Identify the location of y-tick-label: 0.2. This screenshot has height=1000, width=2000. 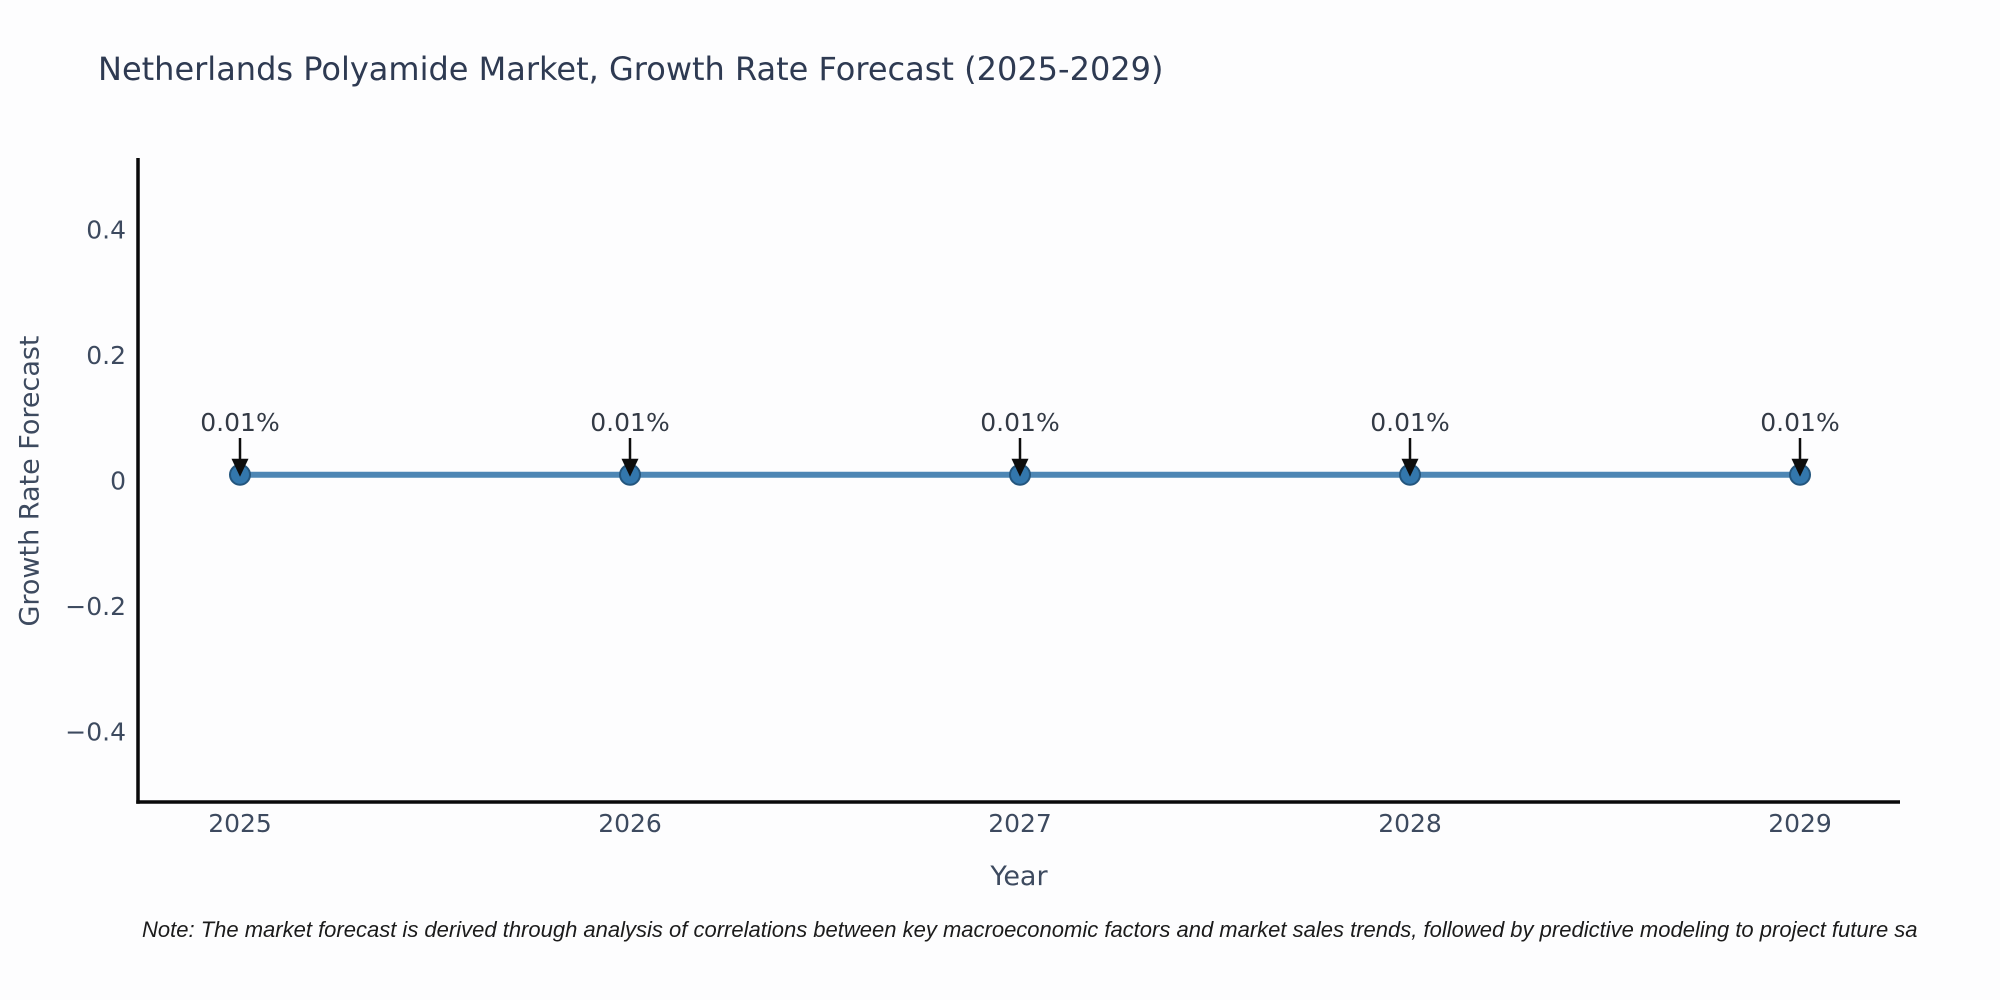
(106, 355).